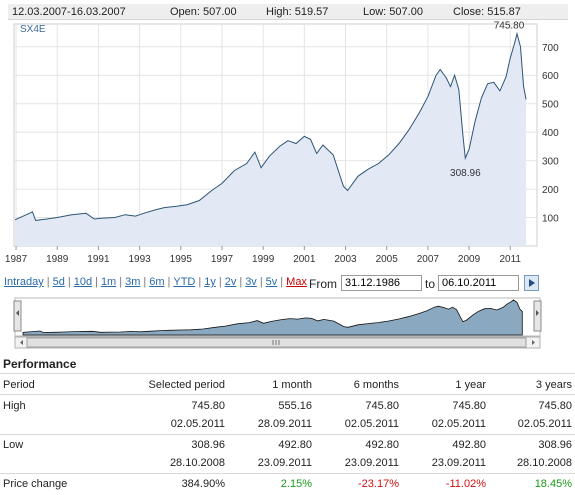 This screenshot has height=495, width=575. What do you see at coordinates (393, 12) in the screenshot?
I see `low-value: Low: 507.00` at bounding box center [393, 12].